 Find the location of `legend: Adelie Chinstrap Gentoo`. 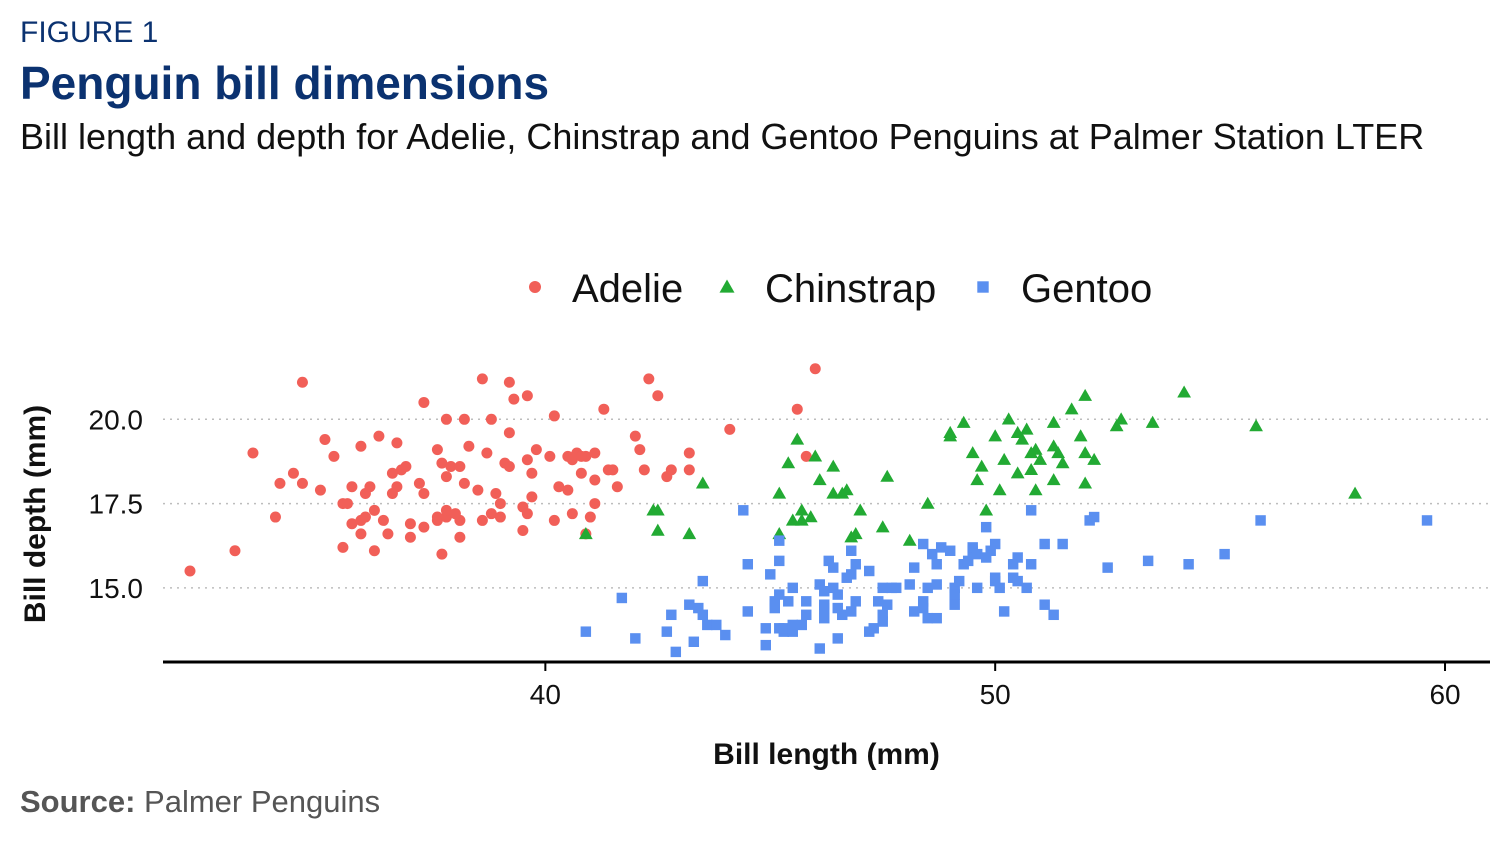

legend: Adelie Chinstrap Gentoo is located at coordinates (840, 289).